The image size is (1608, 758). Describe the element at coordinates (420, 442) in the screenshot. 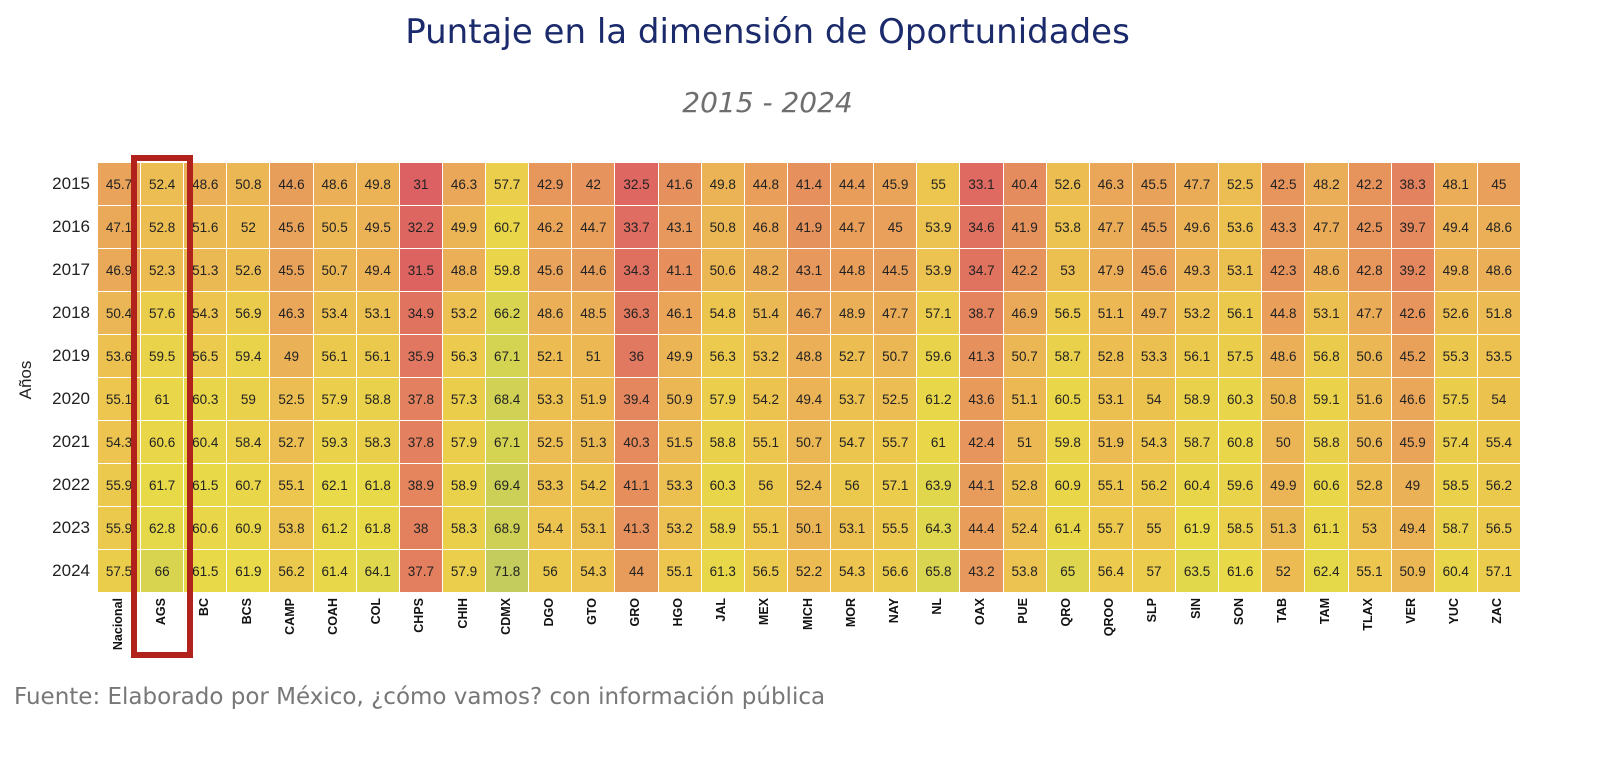

I see `heatmap-cell: 37.8` at that location.